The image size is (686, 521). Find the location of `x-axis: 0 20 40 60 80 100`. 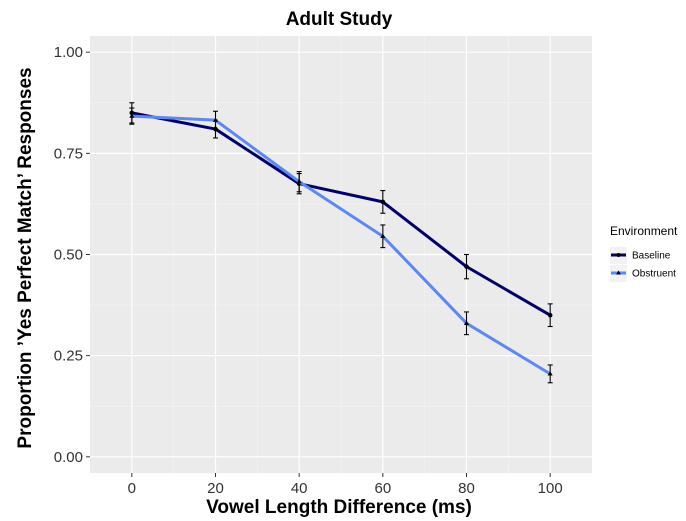

x-axis: 0 20 40 60 80 100 is located at coordinates (345, 485).